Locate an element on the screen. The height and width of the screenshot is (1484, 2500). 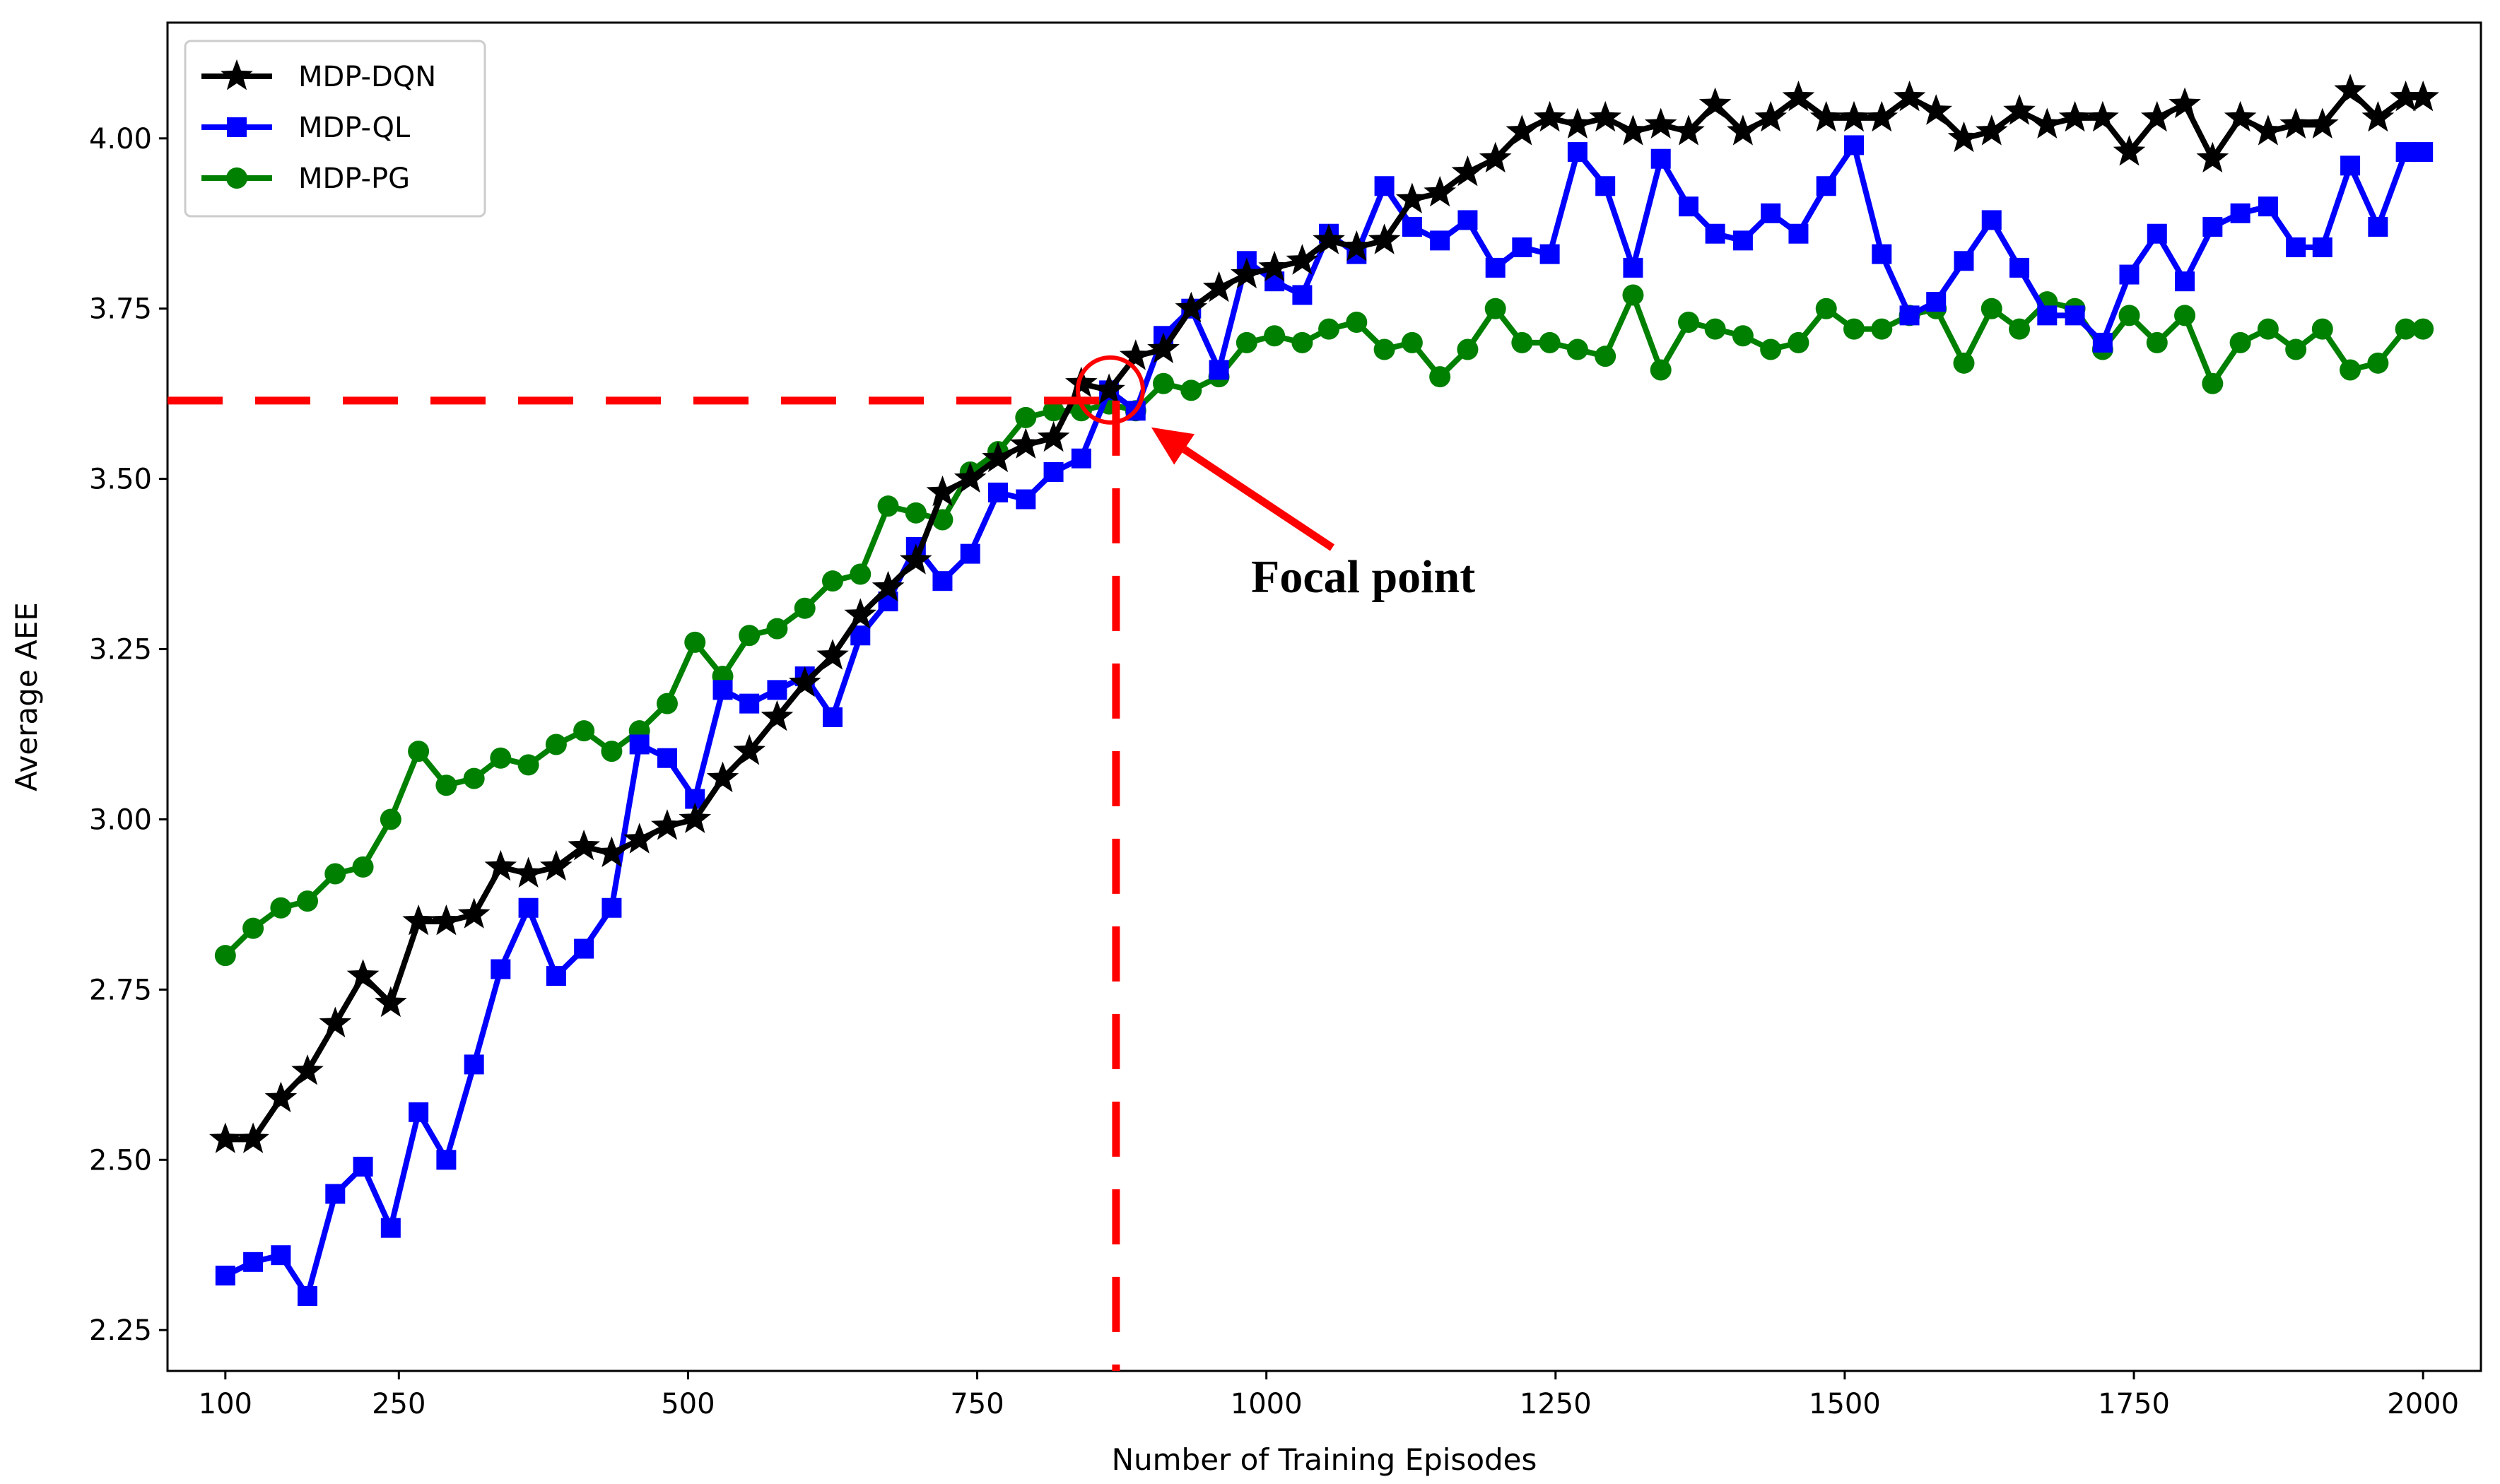
y-tick-label: 3.75 is located at coordinates (121, 309).